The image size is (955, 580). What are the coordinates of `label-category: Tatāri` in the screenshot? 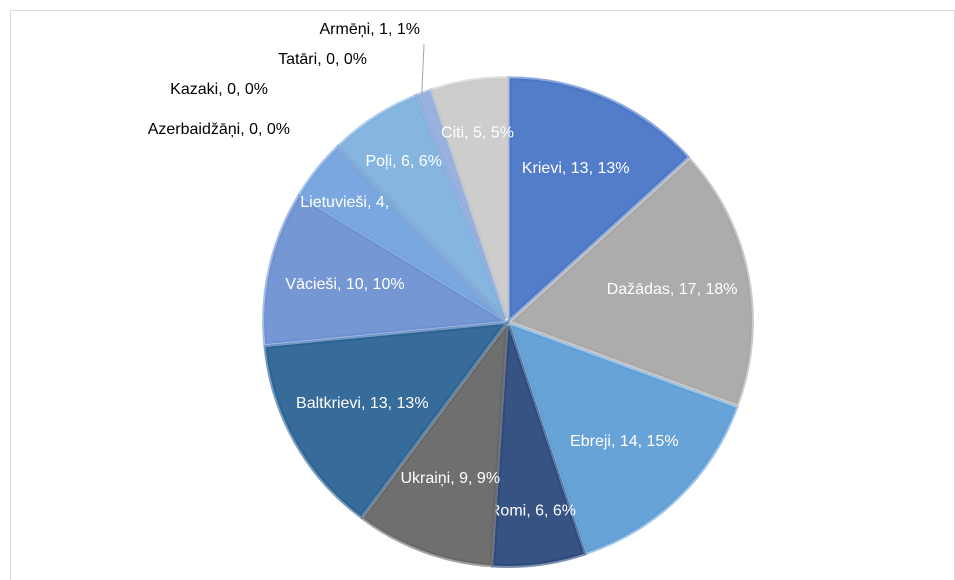 It's located at (297, 59).